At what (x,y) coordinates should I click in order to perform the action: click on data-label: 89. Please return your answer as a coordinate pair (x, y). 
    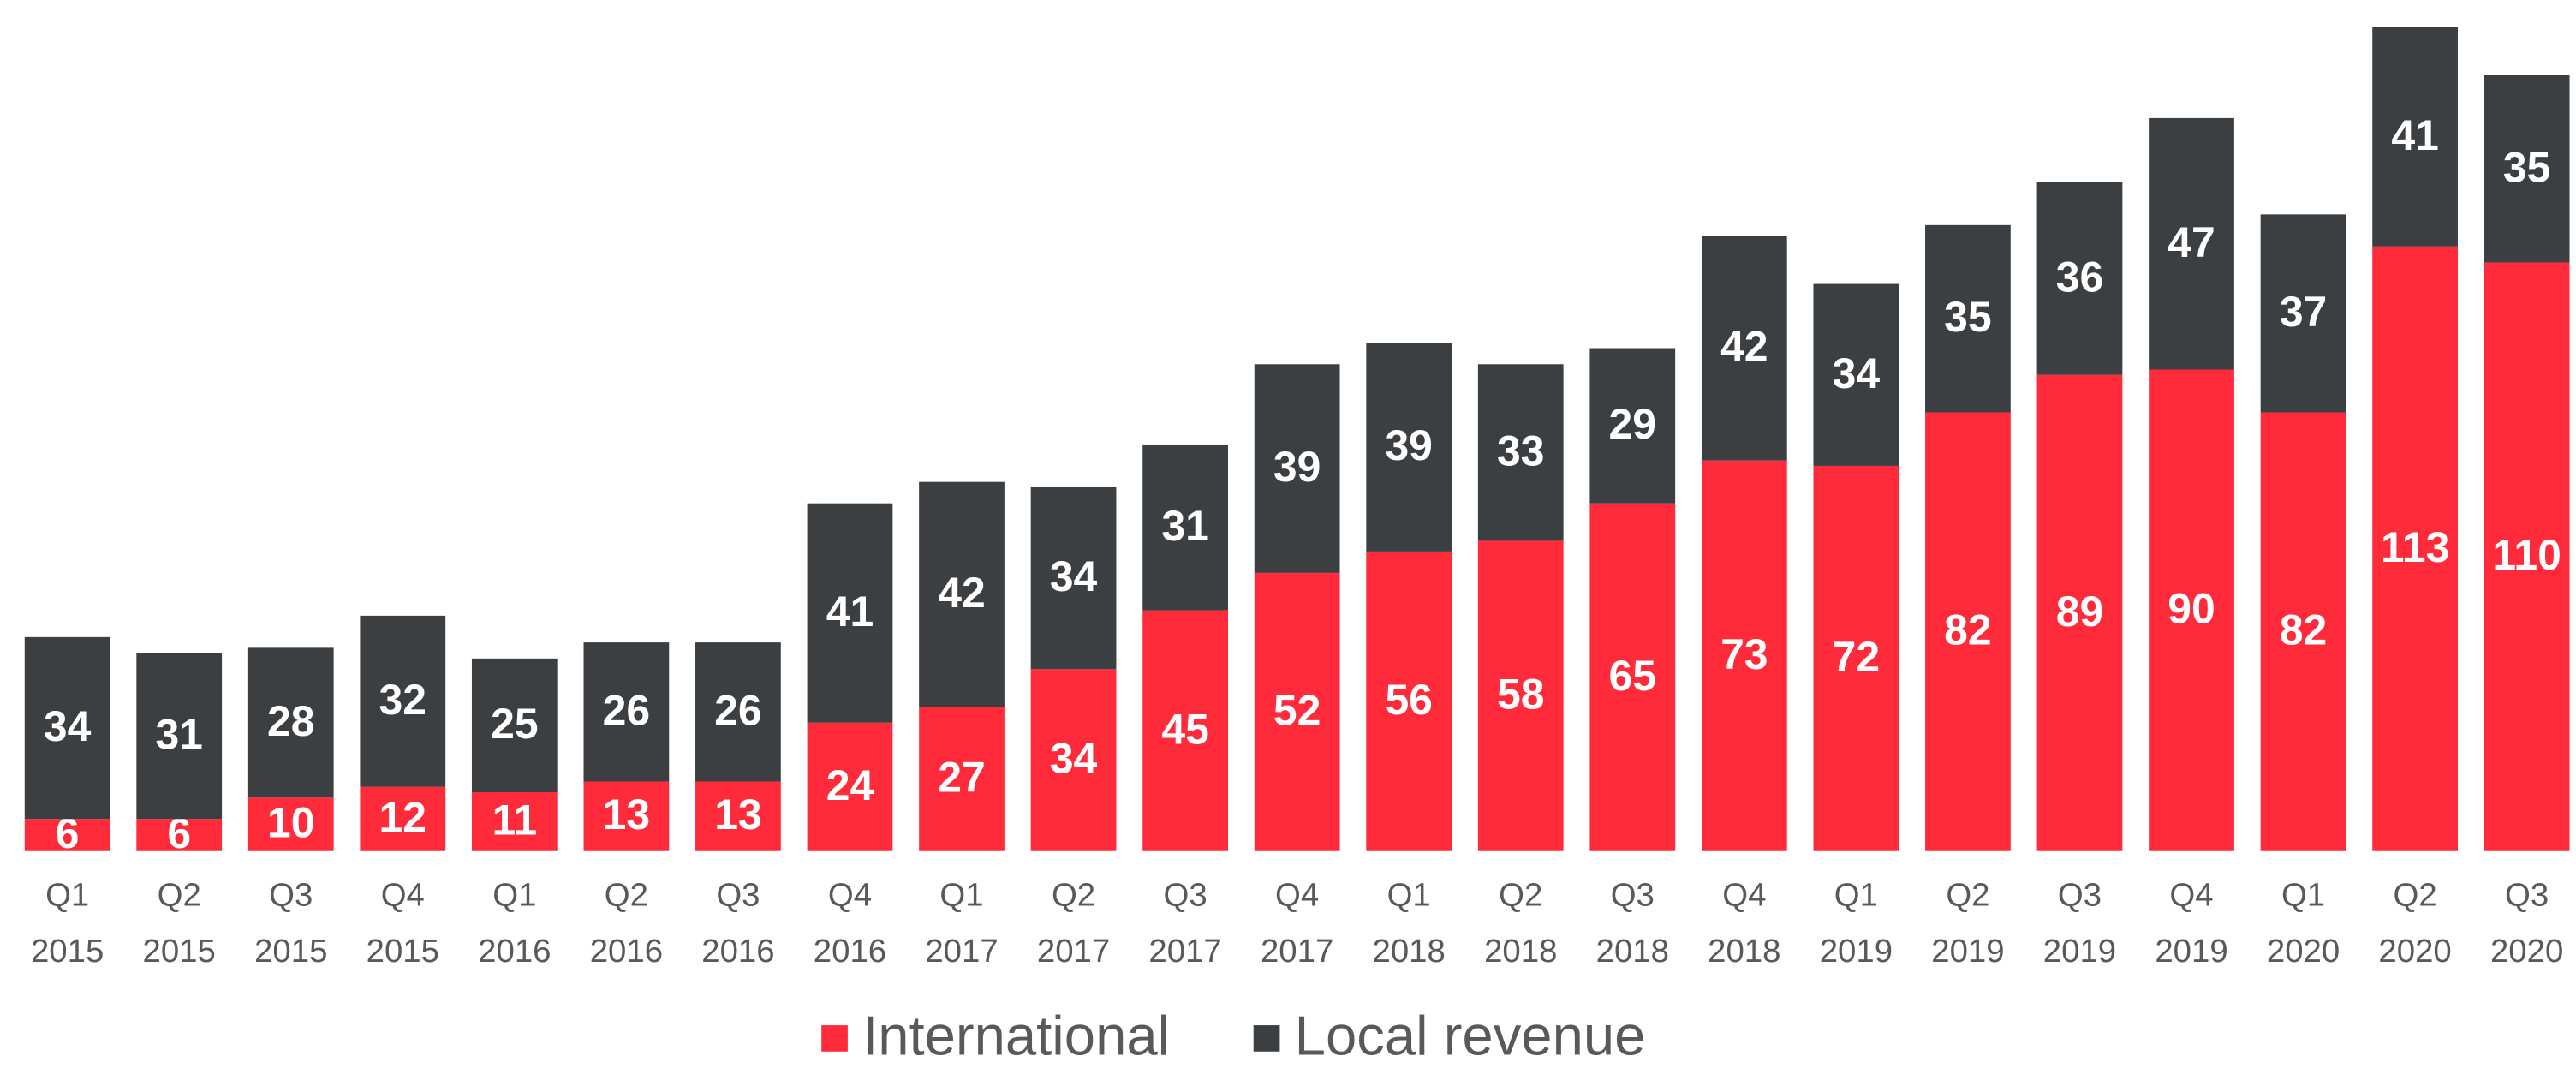
    Looking at the image, I should click on (2079, 611).